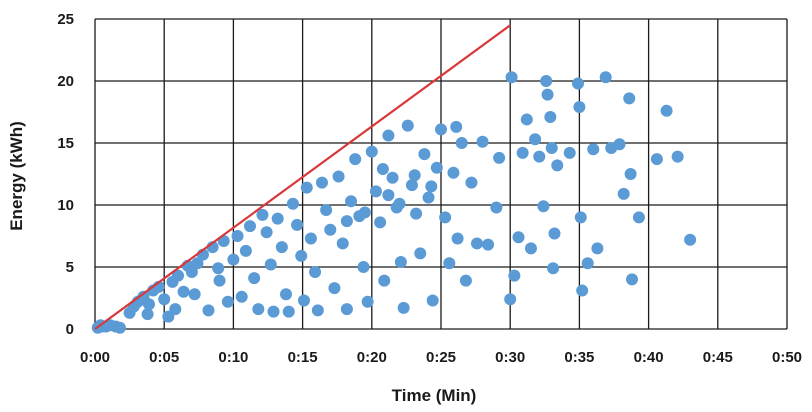 This screenshot has height=412, width=812. I want to click on y-tick-label: 5, so click(70, 267).